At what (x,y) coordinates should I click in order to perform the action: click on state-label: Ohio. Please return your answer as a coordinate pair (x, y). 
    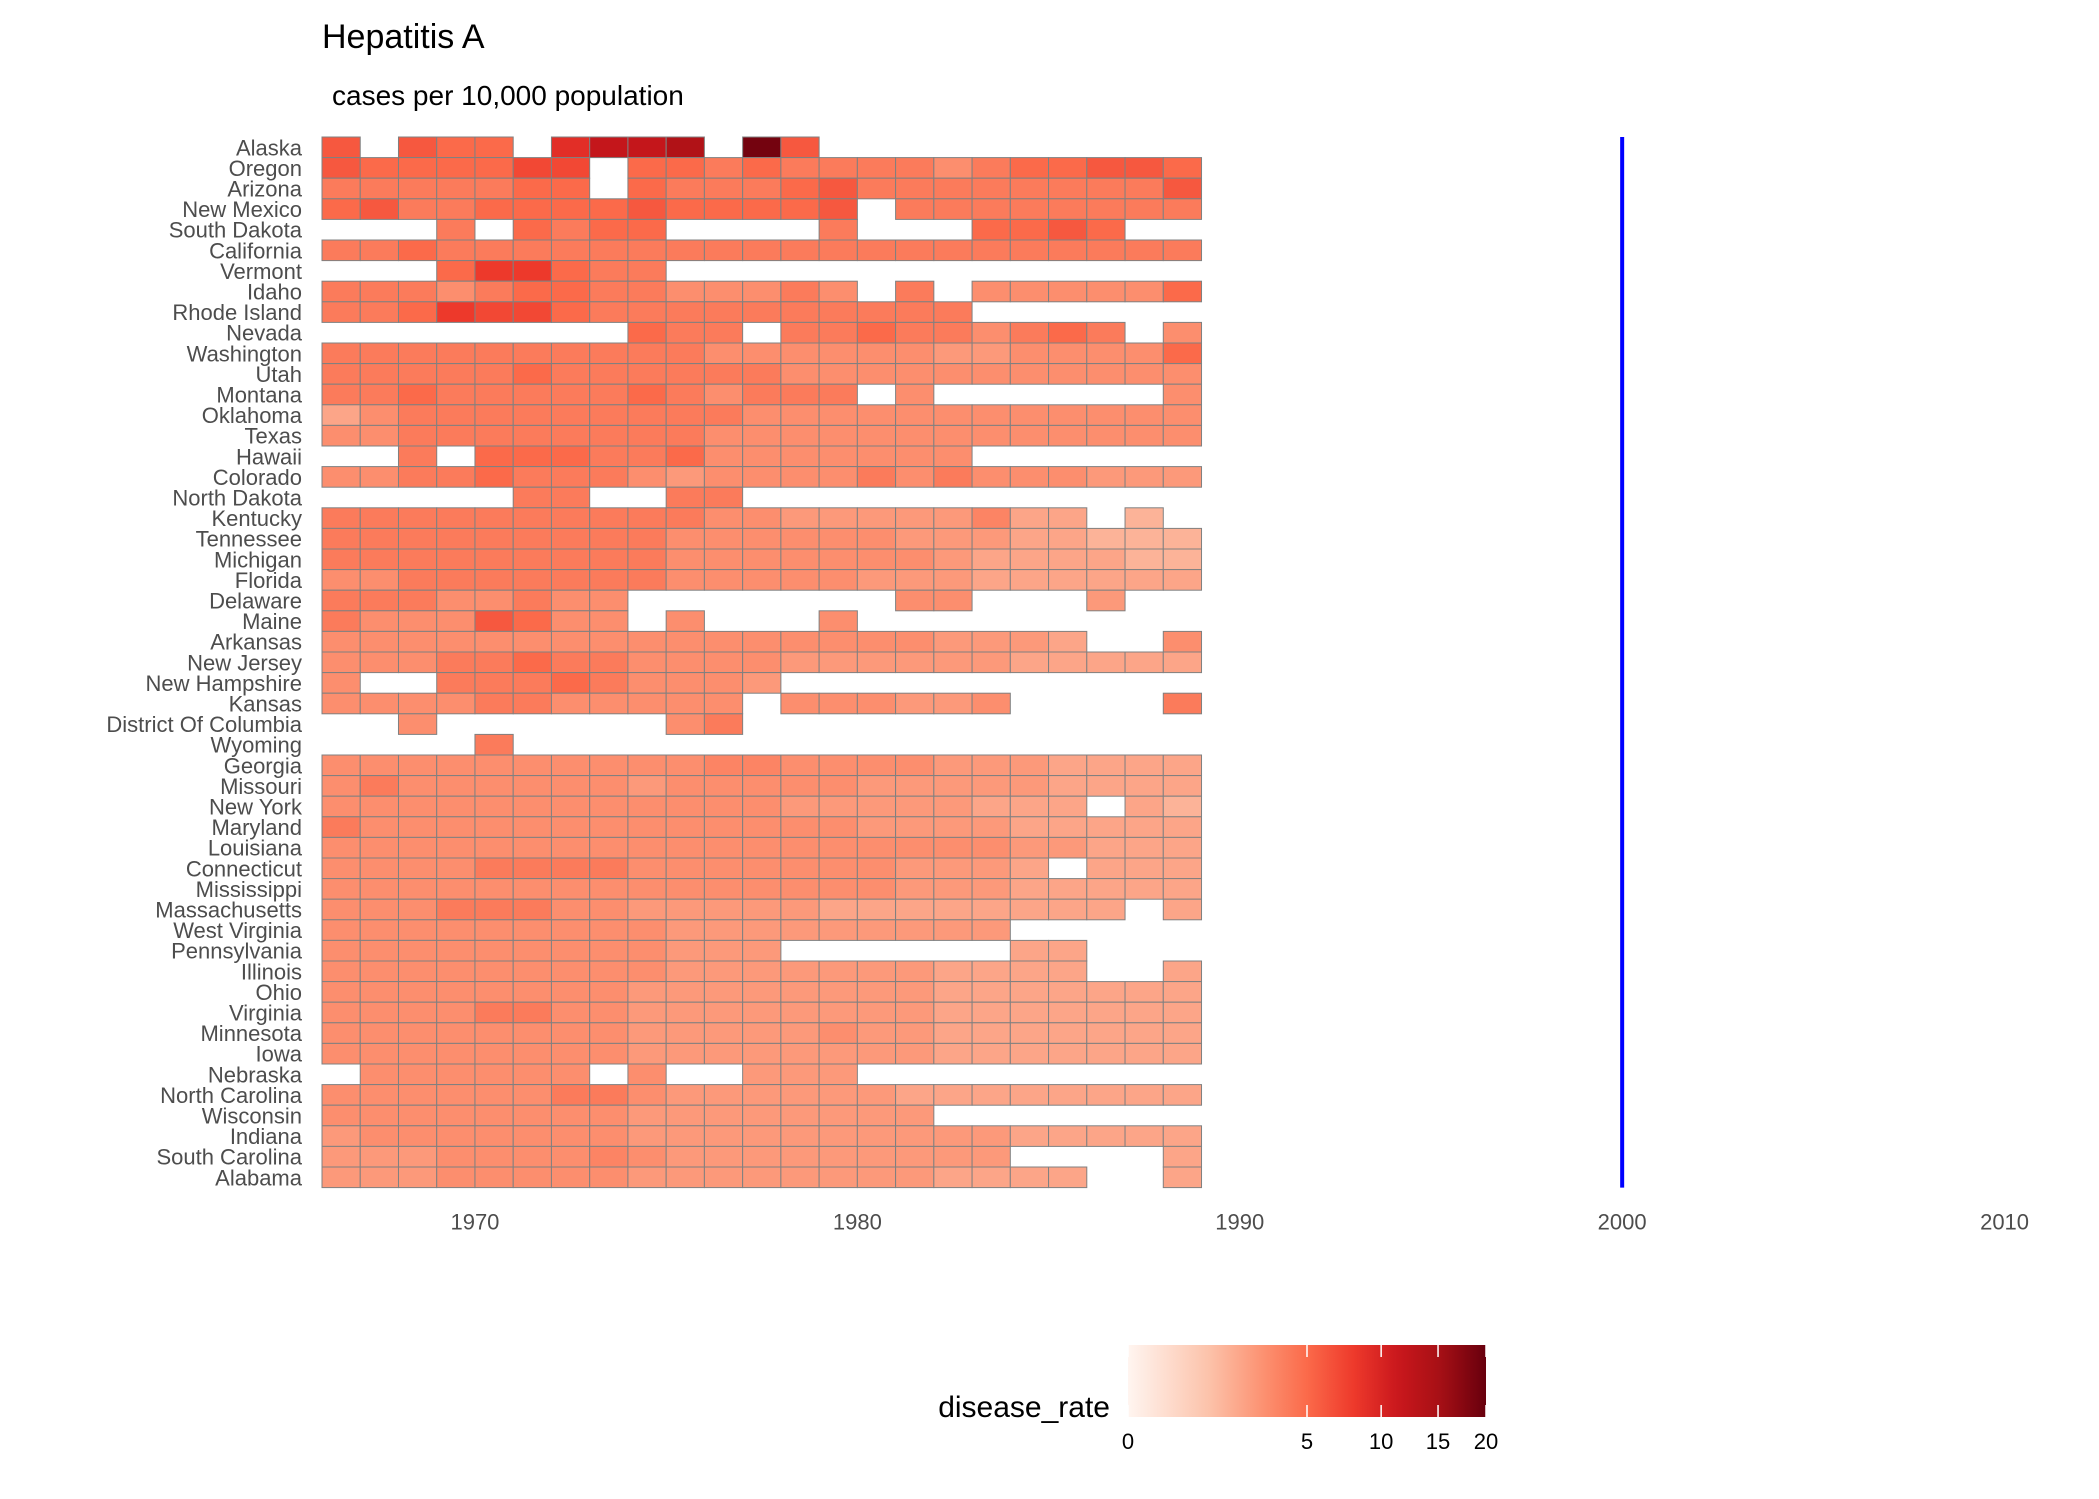
    Looking at the image, I should click on (279, 992).